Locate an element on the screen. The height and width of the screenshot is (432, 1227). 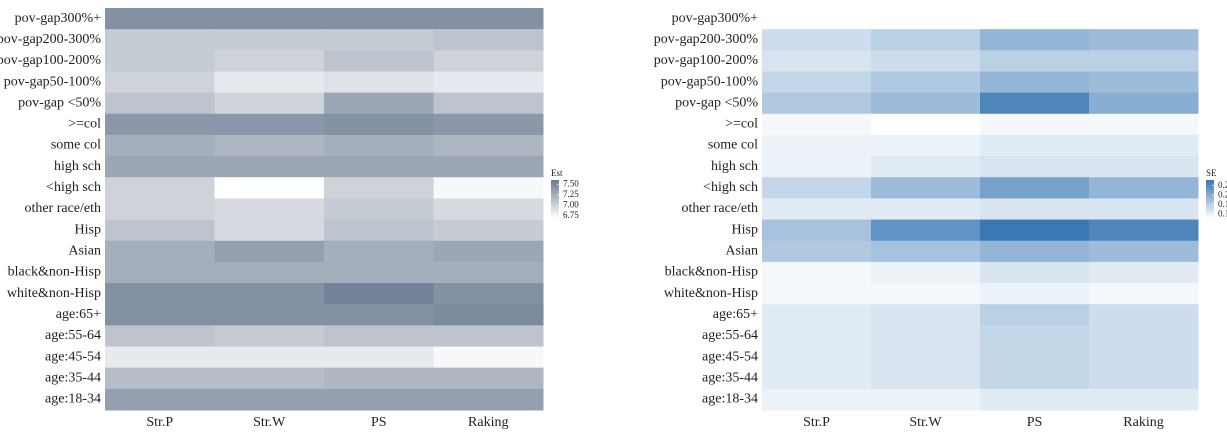
y-tick-label: Hisp is located at coordinates (88, 229).